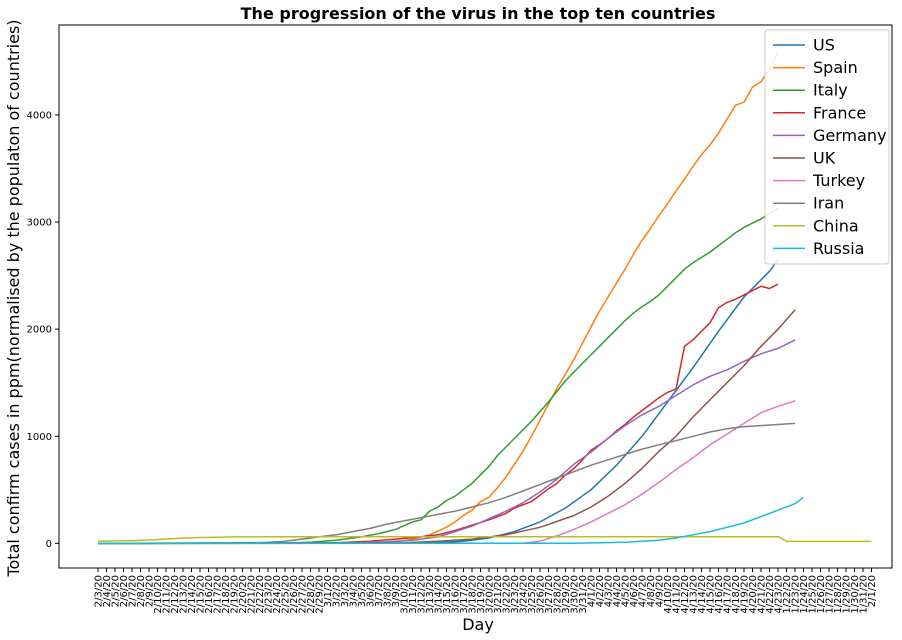 Image resolution: width=902 pixels, height=640 pixels. Describe the element at coordinates (39, 437) in the screenshot. I see `y-tick-label: 1000` at that location.